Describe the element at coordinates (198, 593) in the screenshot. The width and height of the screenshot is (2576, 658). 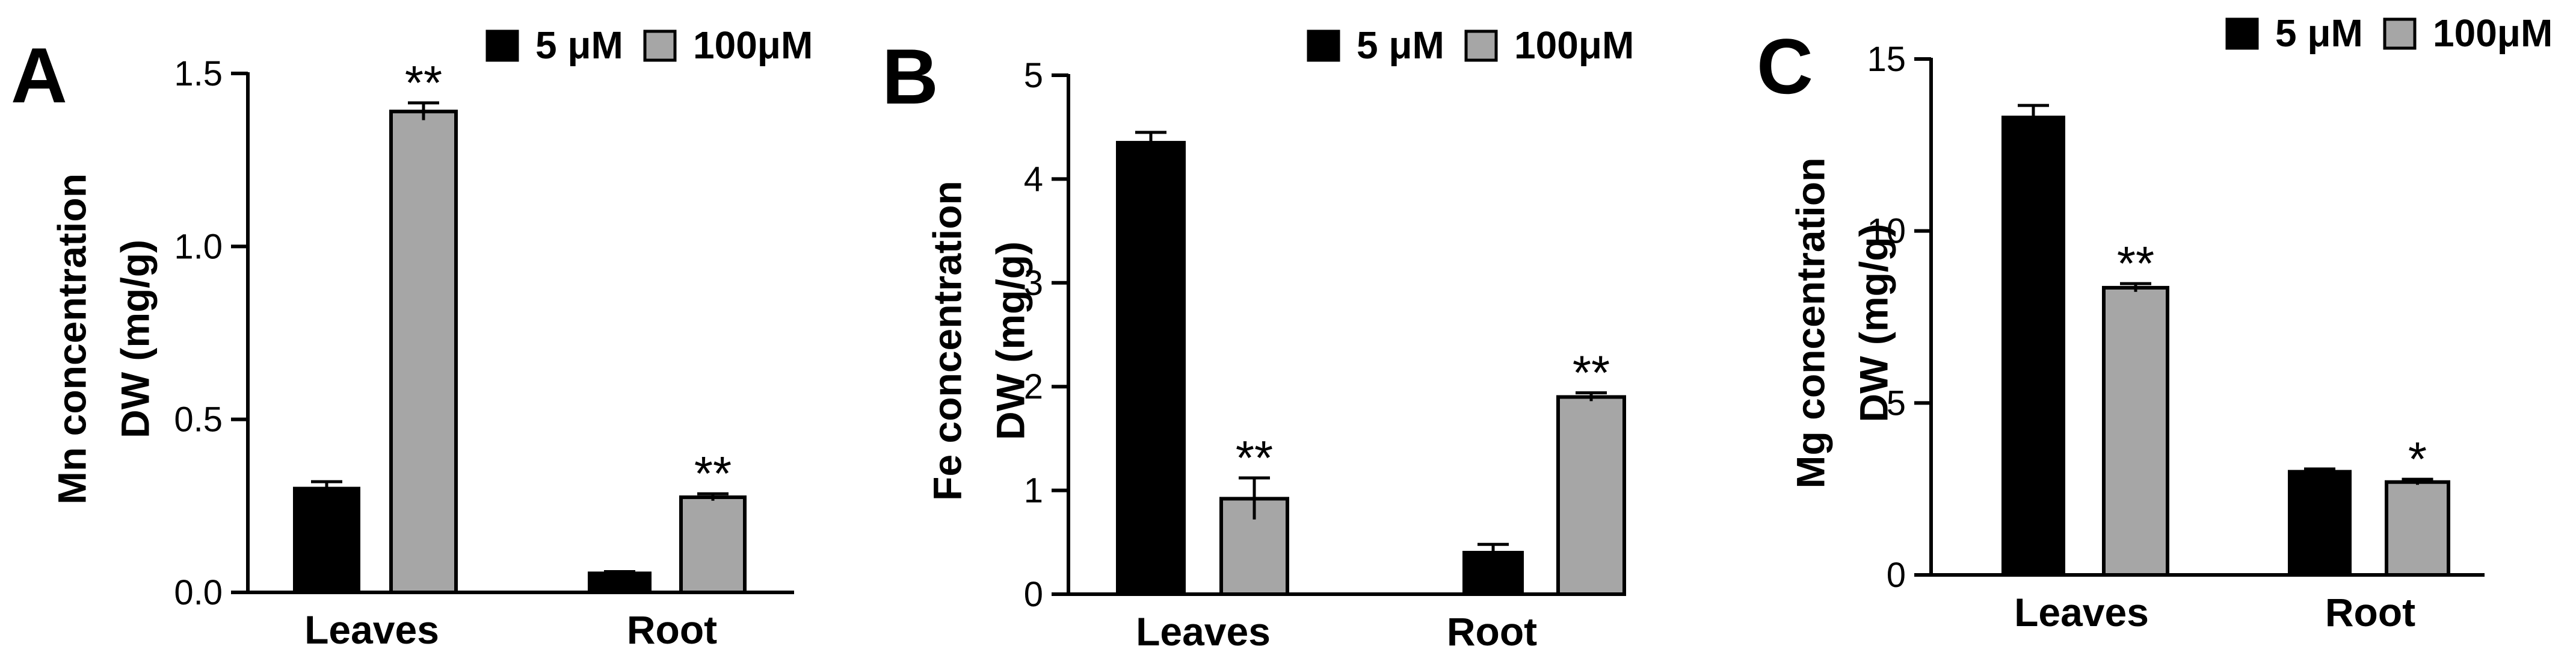
I see `y-tick-label: 0.0` at that location.